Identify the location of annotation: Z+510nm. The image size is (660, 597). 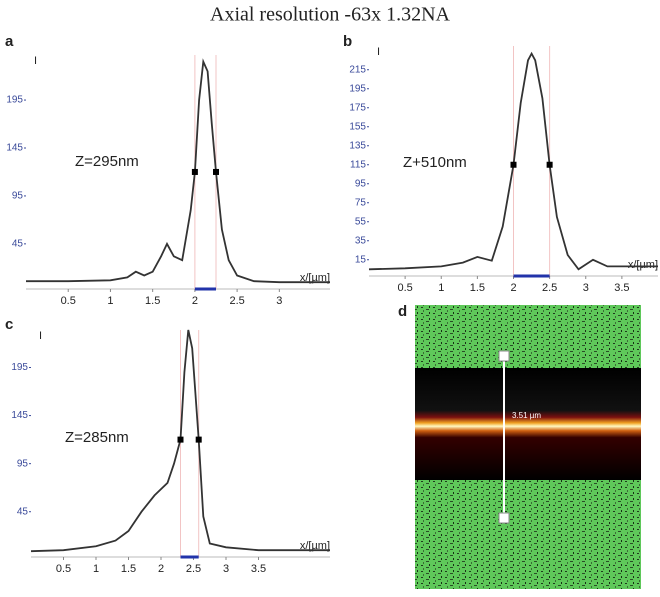
(435, 162).